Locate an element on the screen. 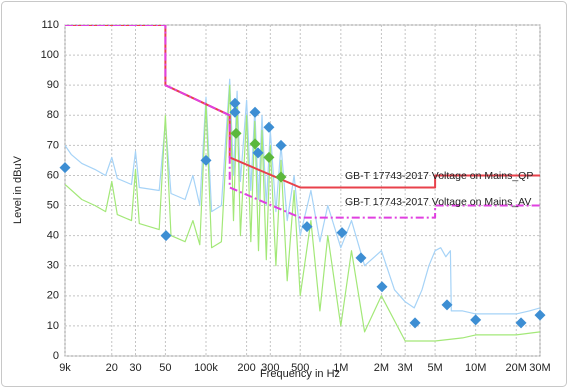 The height and width of the screenshot is (388, 568). x-tick-label: 20 is located at coordinates (112, 368).